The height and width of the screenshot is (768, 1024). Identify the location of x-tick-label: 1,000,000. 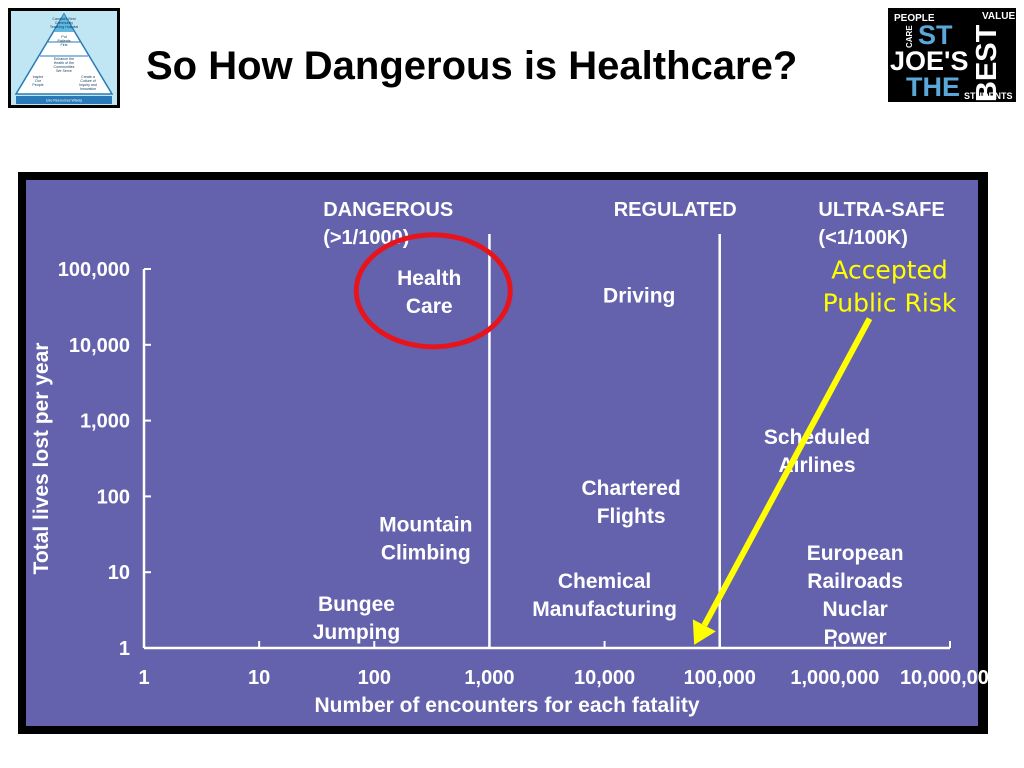
(834, 678).